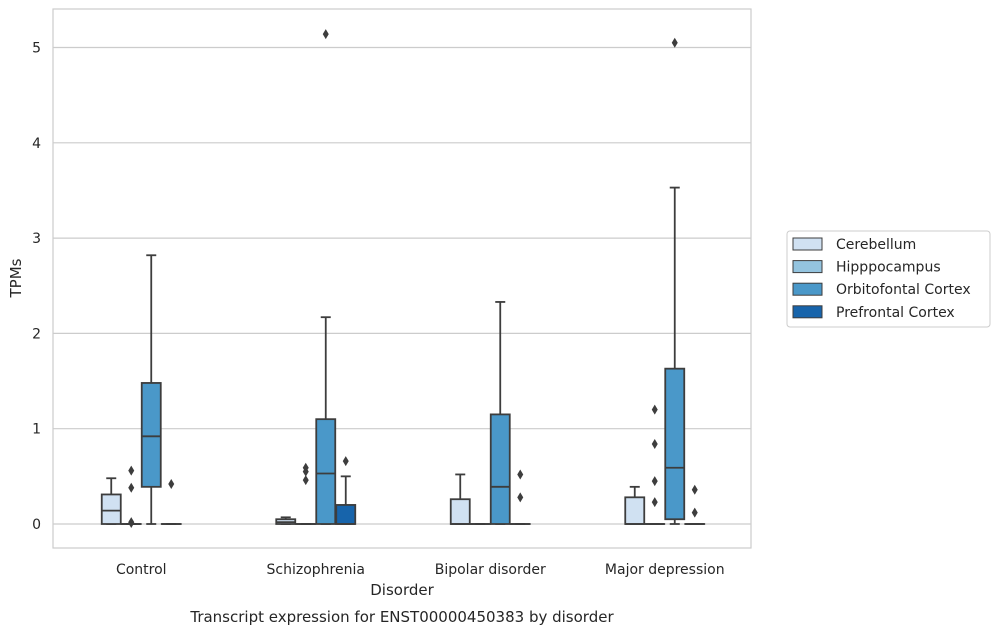  What do you see at coordinates (36, 430) in the screenshot?
I see `y-tick-label: 1` at bounding box center [36, 430].